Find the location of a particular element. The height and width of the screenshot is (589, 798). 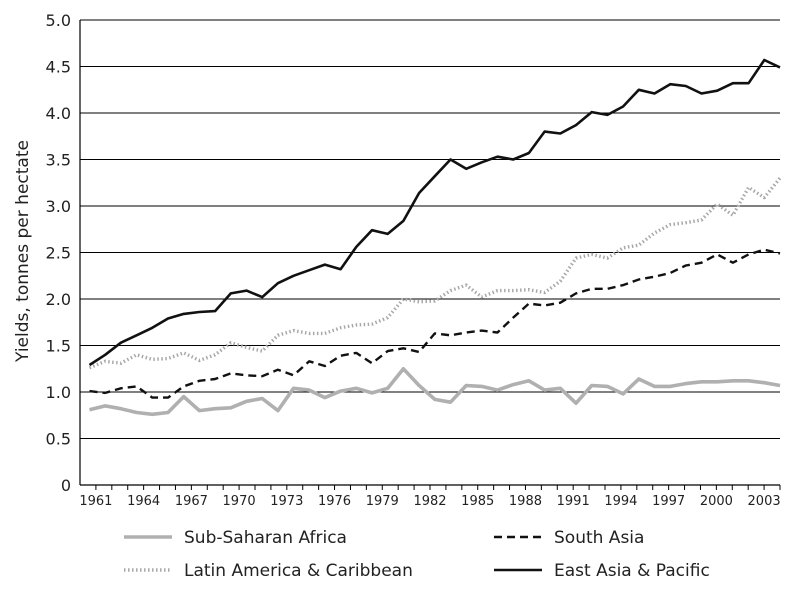

legend-label: East Asia & Pacific is located at coordinates (632, 571).